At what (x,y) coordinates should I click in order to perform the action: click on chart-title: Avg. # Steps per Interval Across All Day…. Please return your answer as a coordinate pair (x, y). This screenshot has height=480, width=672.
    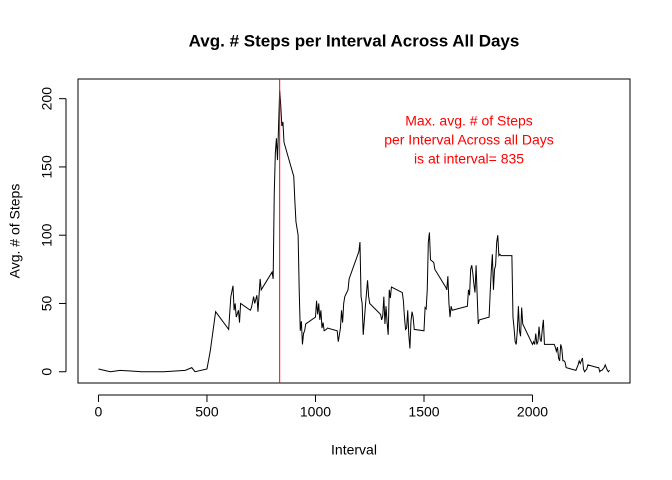
    Looking at the image, I should click on (354, 40).